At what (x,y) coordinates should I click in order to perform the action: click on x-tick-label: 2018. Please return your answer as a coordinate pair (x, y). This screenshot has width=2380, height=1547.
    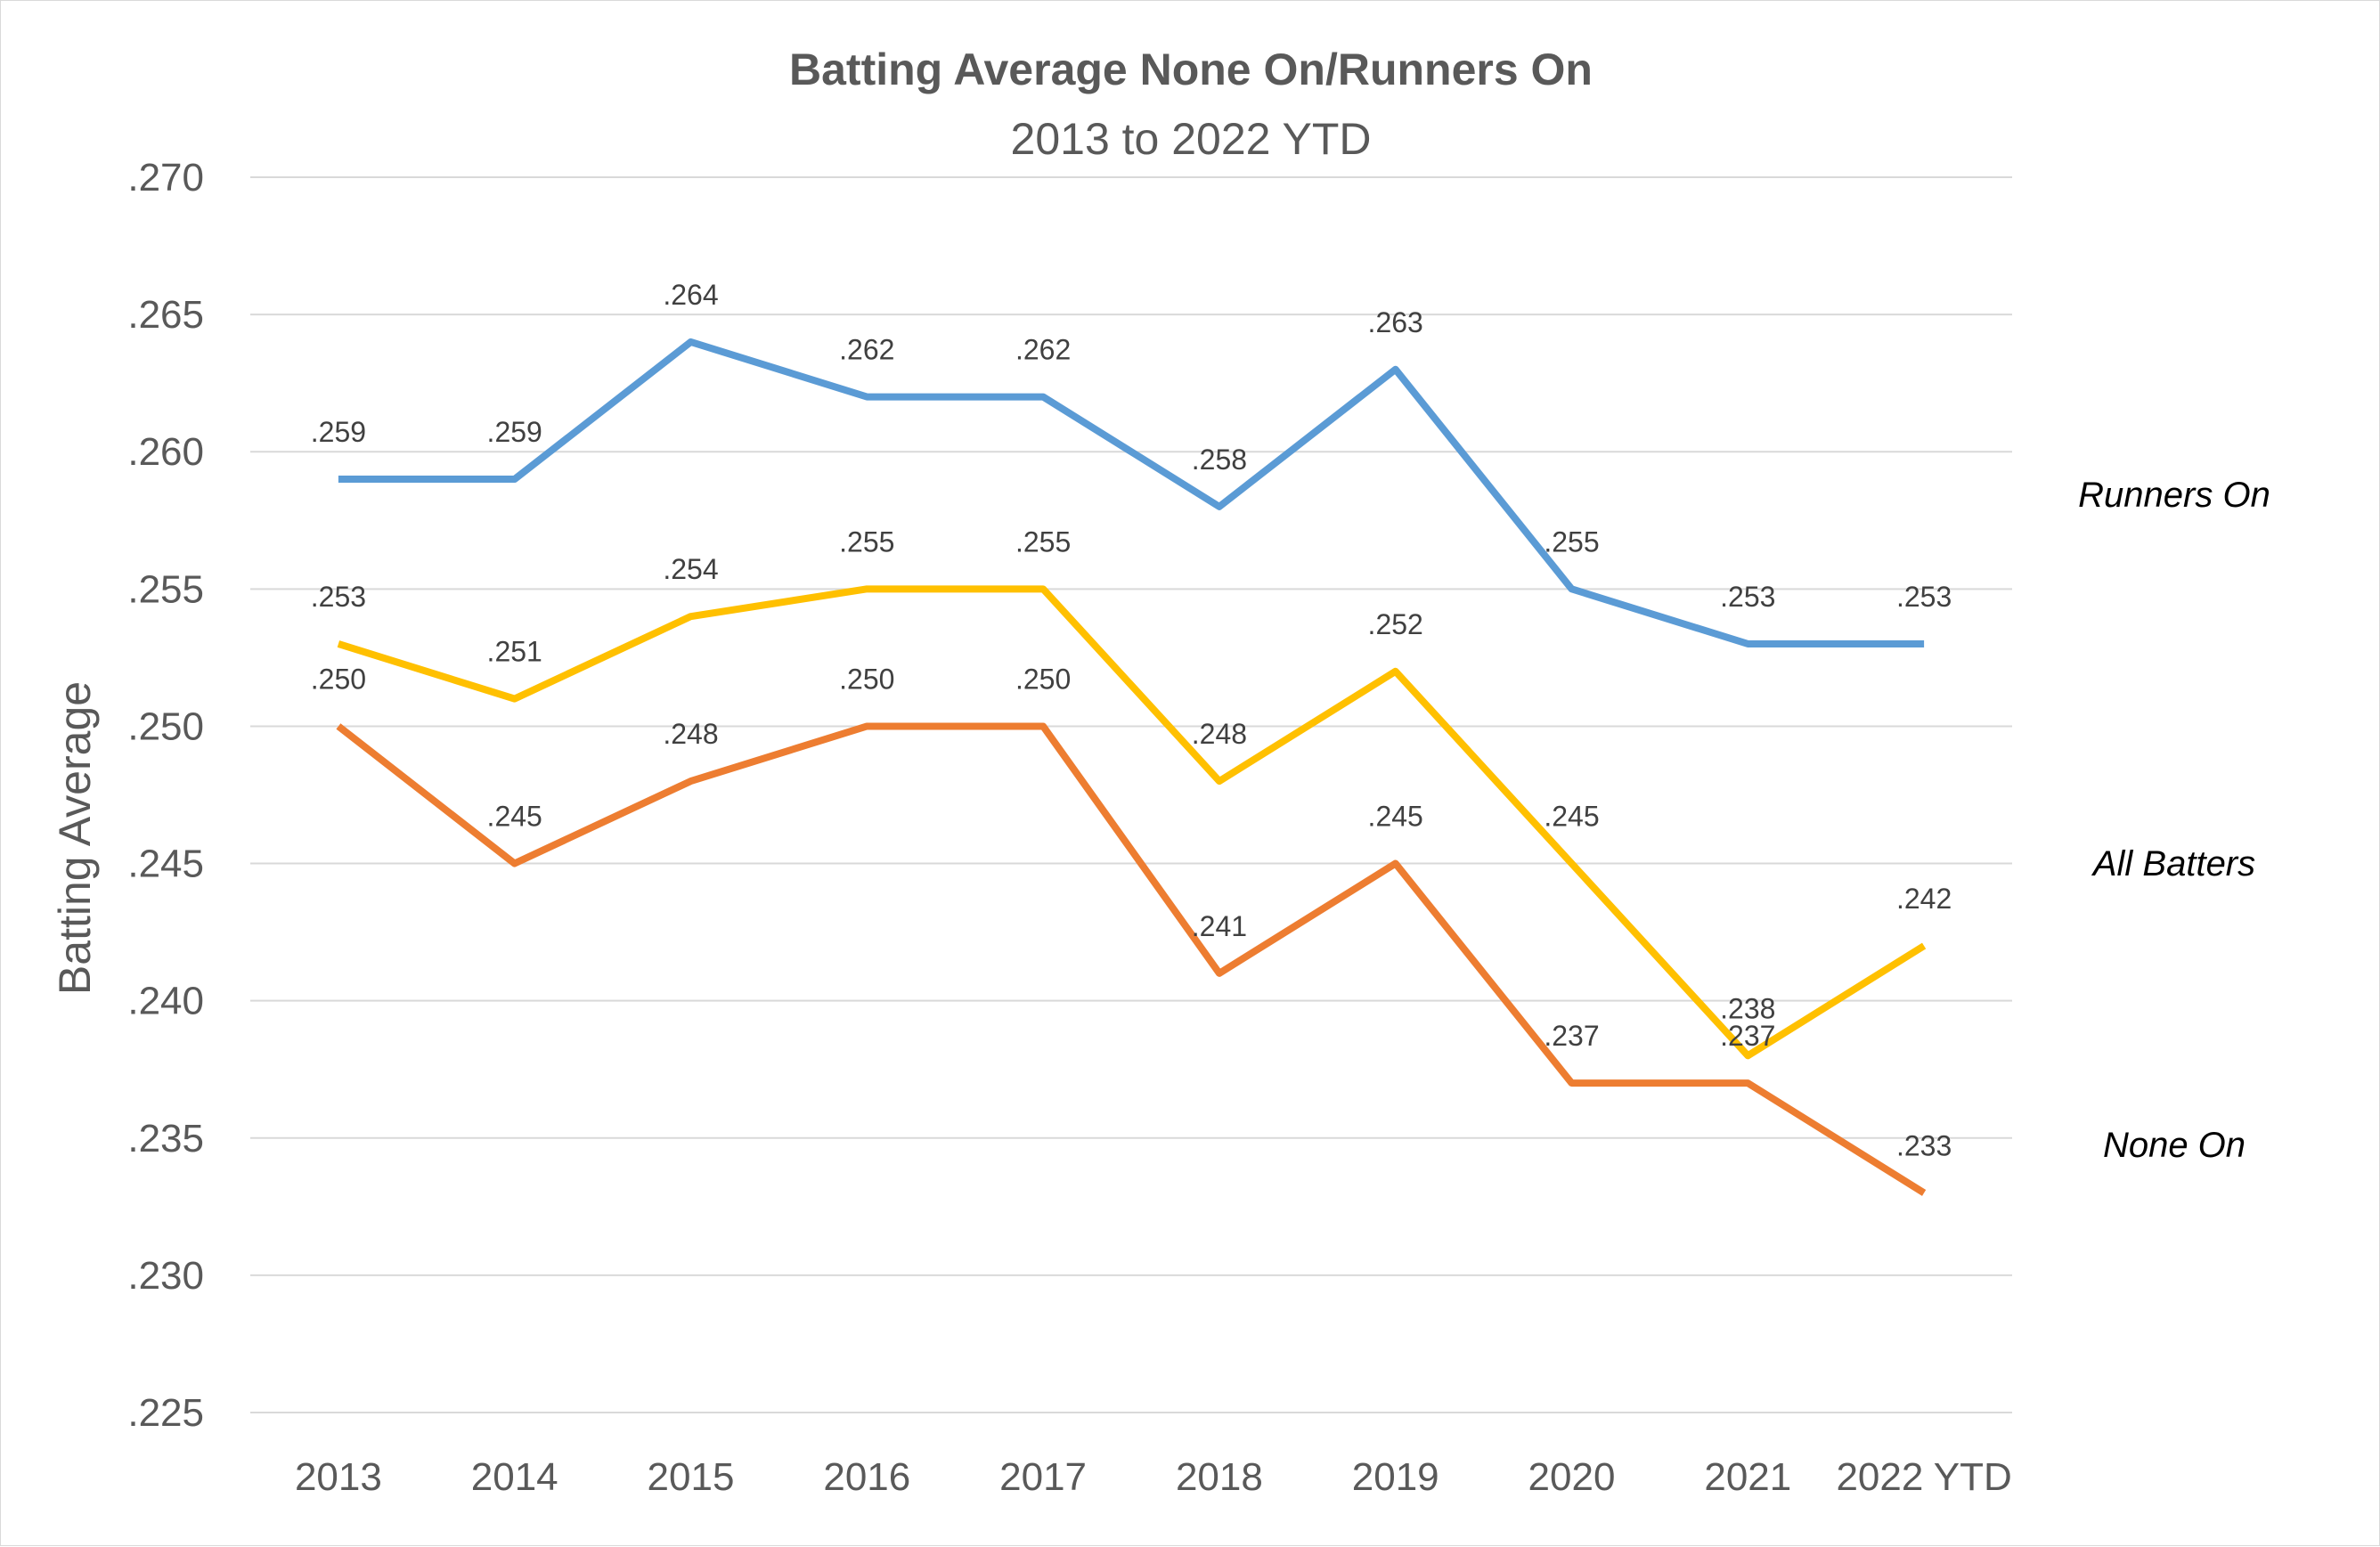
    Looking at the image, I should click on (1219, 1477).